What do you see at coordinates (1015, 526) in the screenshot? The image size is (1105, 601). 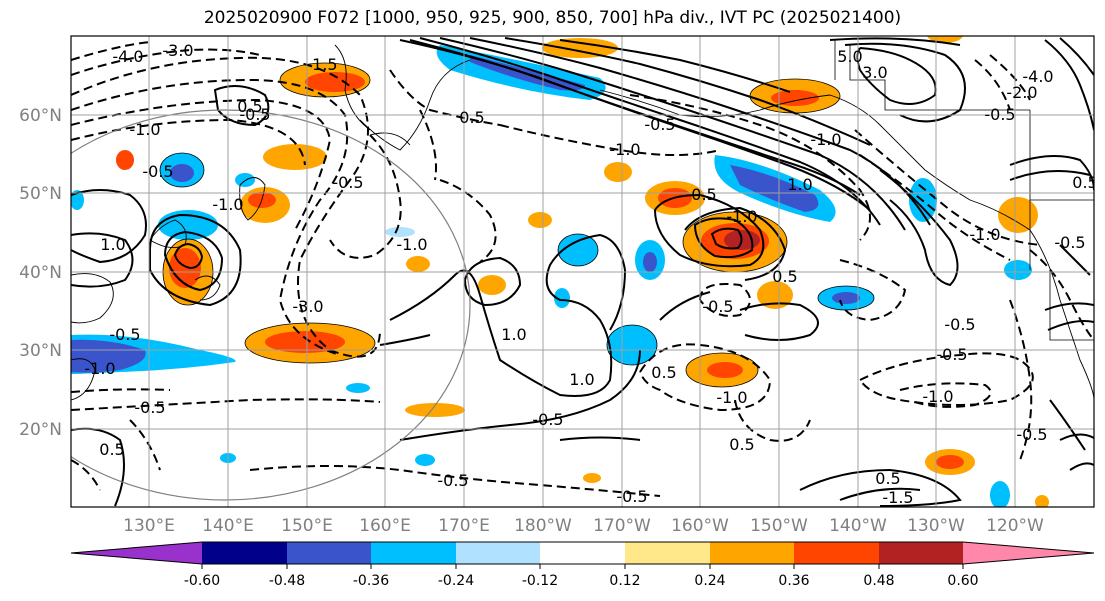 I see `lon-label: 120°W` at bounding box center [1015, 526].